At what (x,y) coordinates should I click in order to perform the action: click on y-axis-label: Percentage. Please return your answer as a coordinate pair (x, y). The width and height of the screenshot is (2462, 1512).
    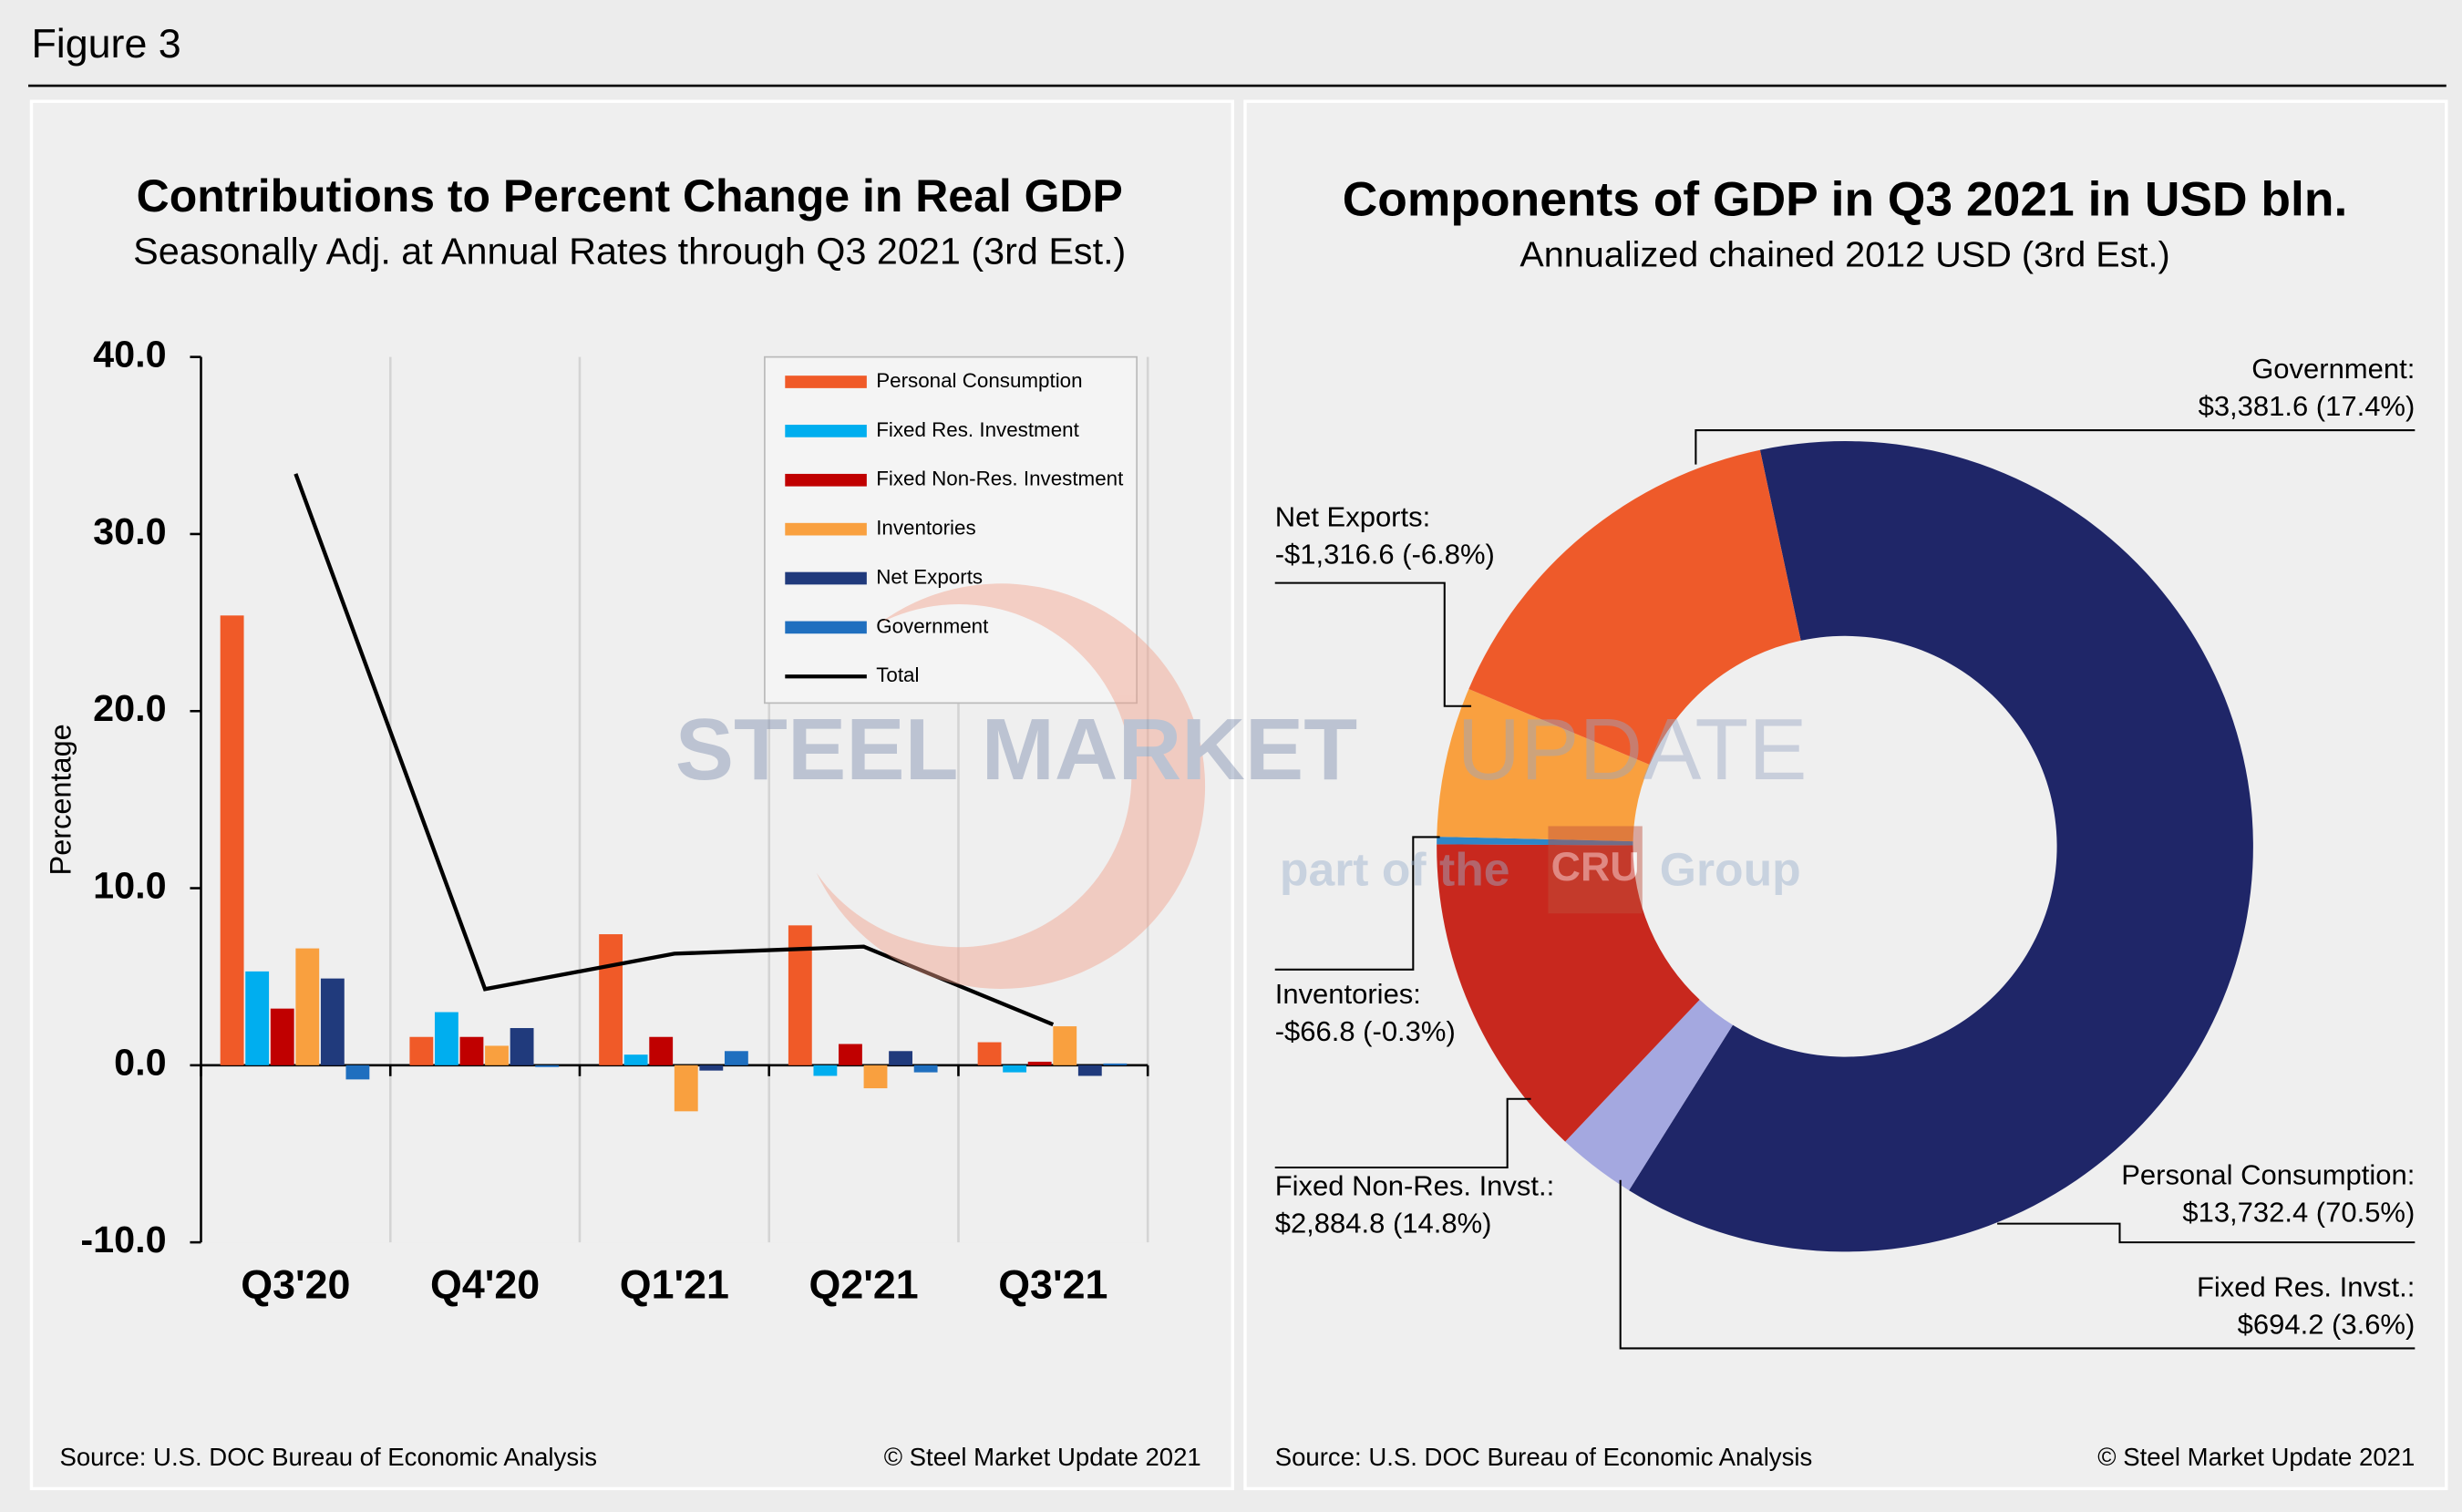
    Looking at the image, I should click on (60, 799).